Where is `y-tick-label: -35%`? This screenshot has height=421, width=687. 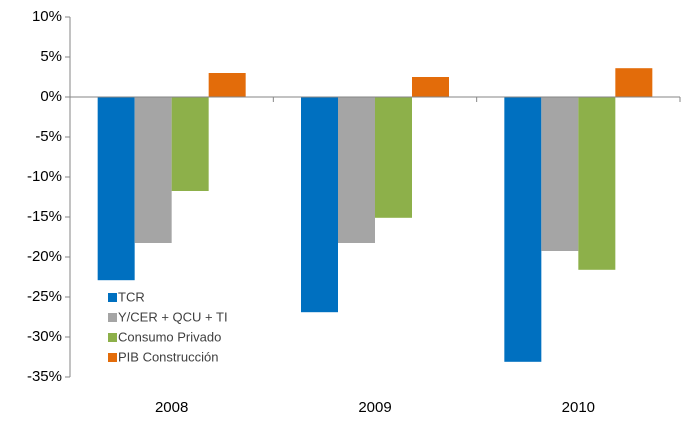 y-tick-label: -35% is located at coordinates (44, 376).